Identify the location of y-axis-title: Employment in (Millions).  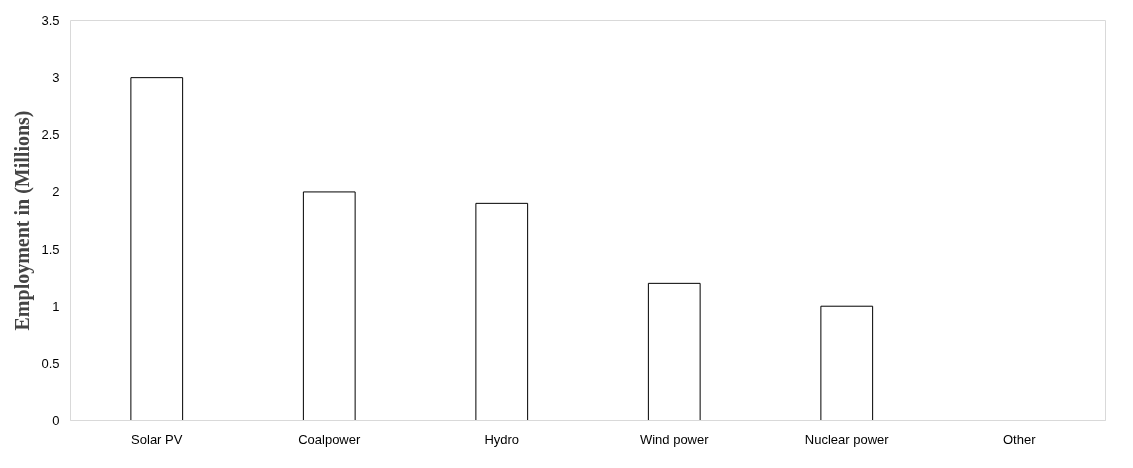
(23, 220).